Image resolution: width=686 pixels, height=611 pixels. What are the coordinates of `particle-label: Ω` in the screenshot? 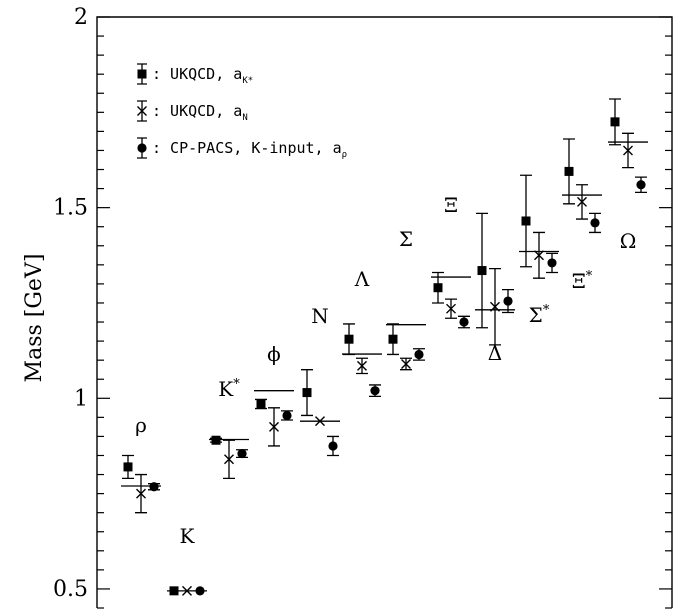 It's located at (628, 241).